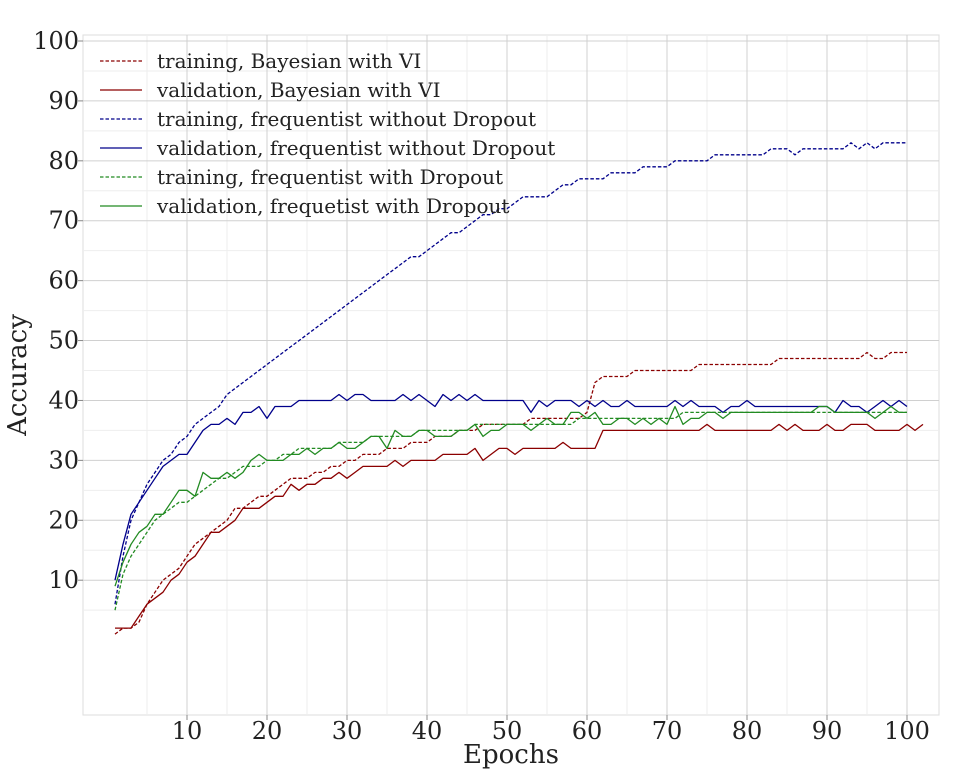  What do you see at coordinates (267, 731) in the screenshot?
I see `x-tick-label: 20` at bounding box center [267, 731].